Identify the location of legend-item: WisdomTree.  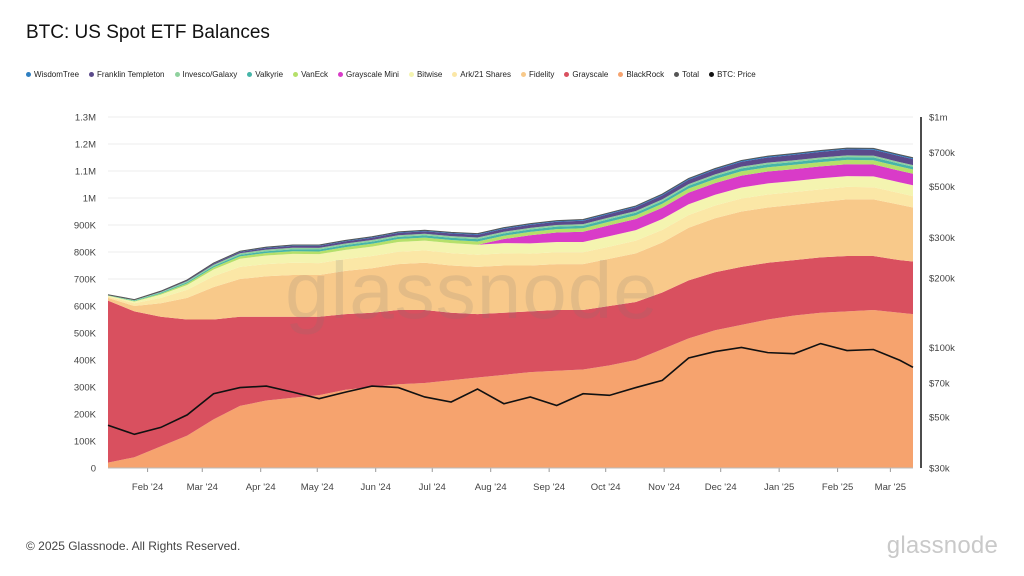
(52, 74).